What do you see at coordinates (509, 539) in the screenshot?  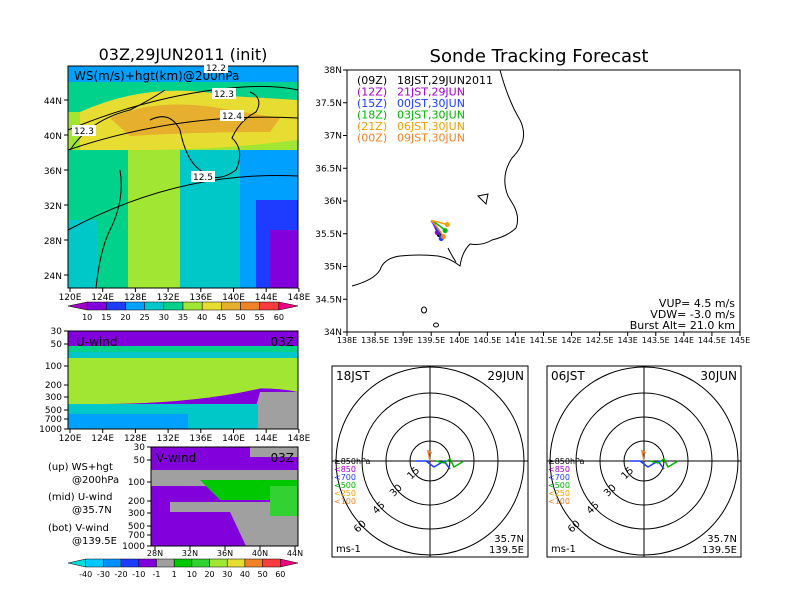 I see `polar-left-lat: 35.7N` at bounding box center [509, 539].